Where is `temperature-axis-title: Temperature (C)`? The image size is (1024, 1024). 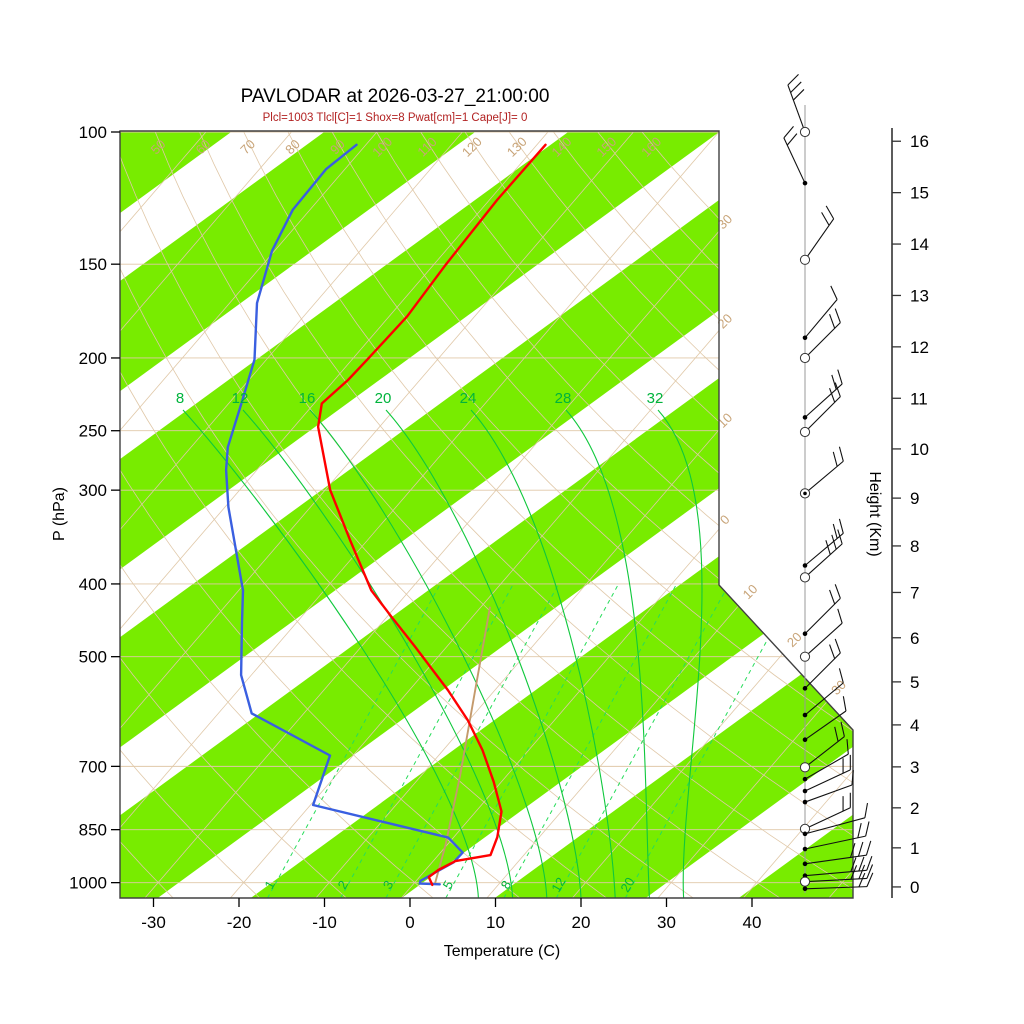 temperature-axis-title: Temperature (C) is located at coordinates (502, 951).